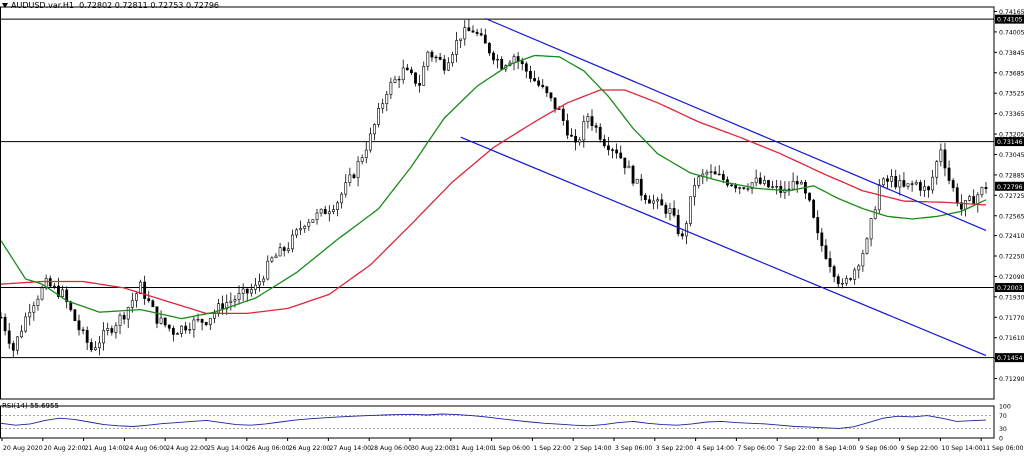 The height and width of the screenshot is (459, 1024). Describe the element at coordinates (1003, 416) in the screenshot. I see `rsi-level-label: 70` at that location.